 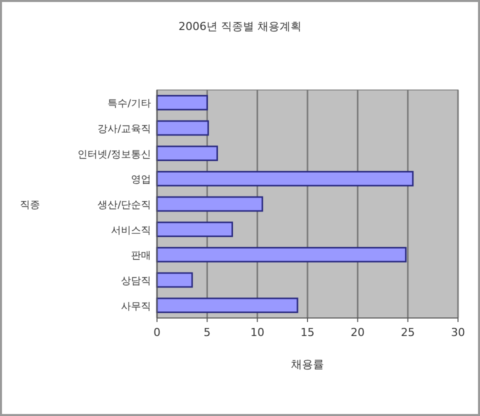 What do you see at coordinates (30, 205) in the screenshot?
I see `y-axis-title: 직종` at bounding box center [30, 205].